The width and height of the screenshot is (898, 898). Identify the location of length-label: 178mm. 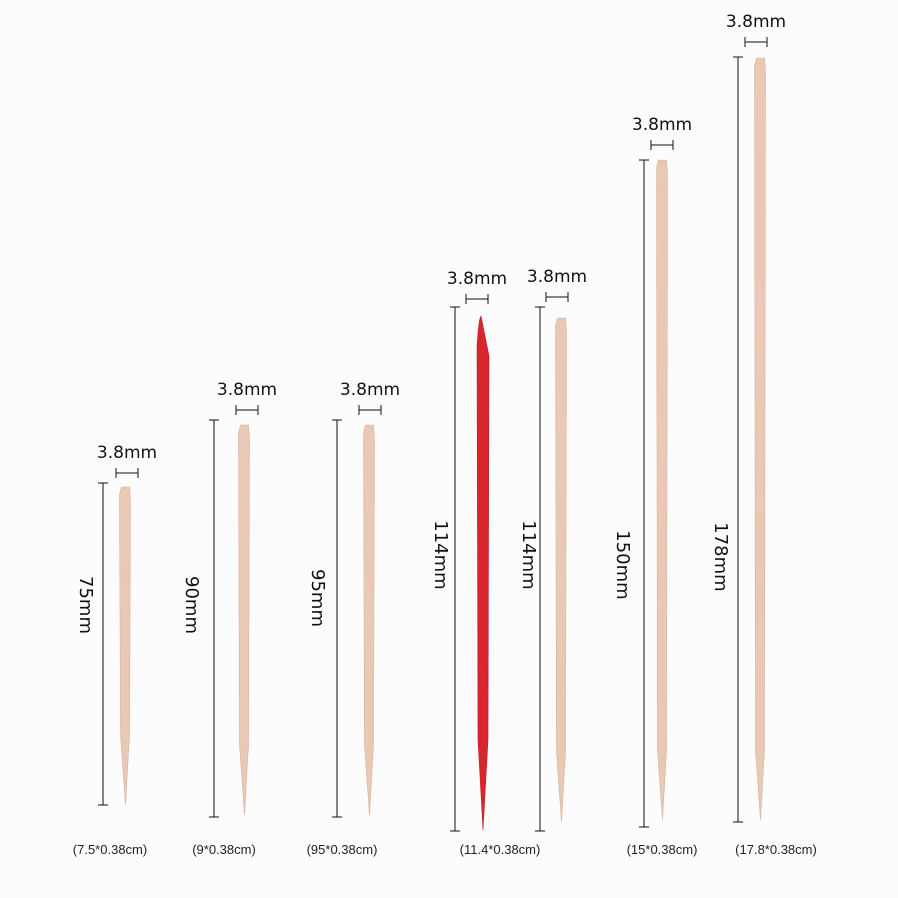
(720, 556).